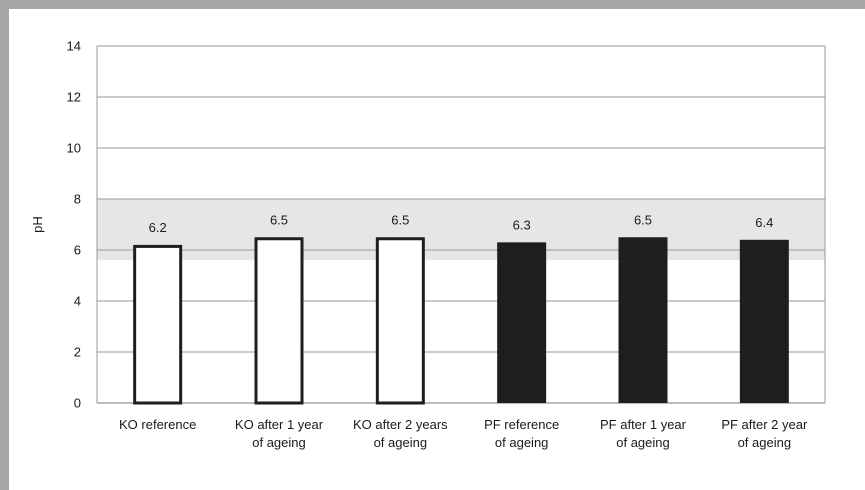 This screenshot has width=865, height=490. What do you see at coordinates (279, 433) in the screenshot?
I see `category-label: KO after 1 year of ageing` at bounding box center [279, 433].